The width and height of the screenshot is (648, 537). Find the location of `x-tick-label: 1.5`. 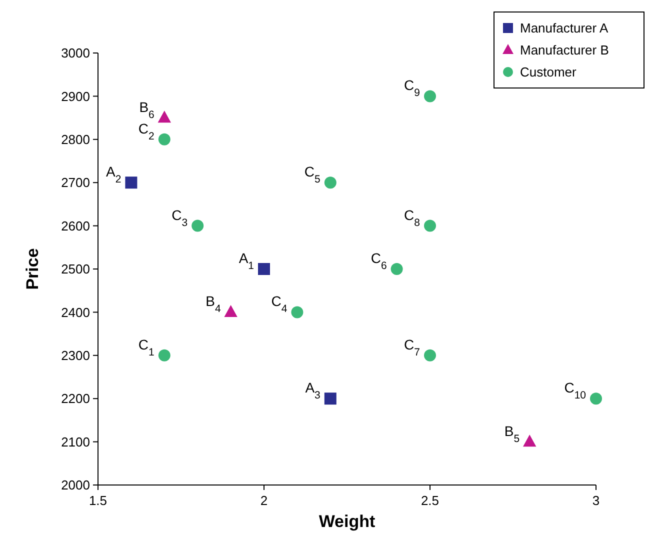

x-tick-label: 1.5 is located at coordinates (98, 500).